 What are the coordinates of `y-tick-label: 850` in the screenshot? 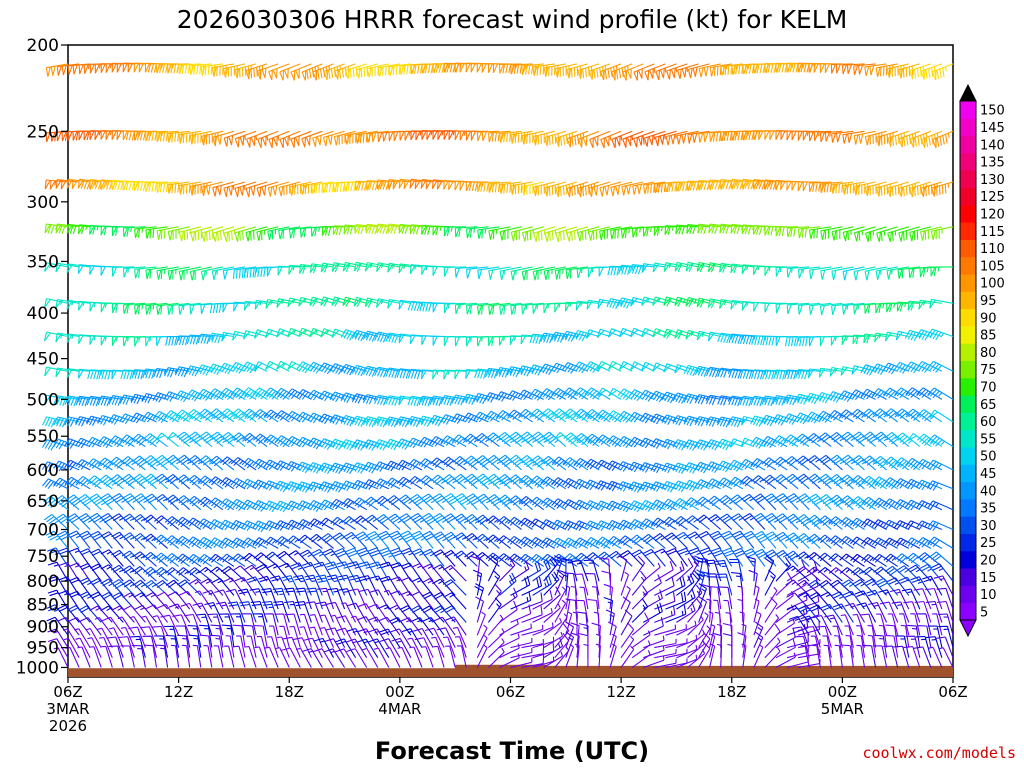 It's located at (43, 606).